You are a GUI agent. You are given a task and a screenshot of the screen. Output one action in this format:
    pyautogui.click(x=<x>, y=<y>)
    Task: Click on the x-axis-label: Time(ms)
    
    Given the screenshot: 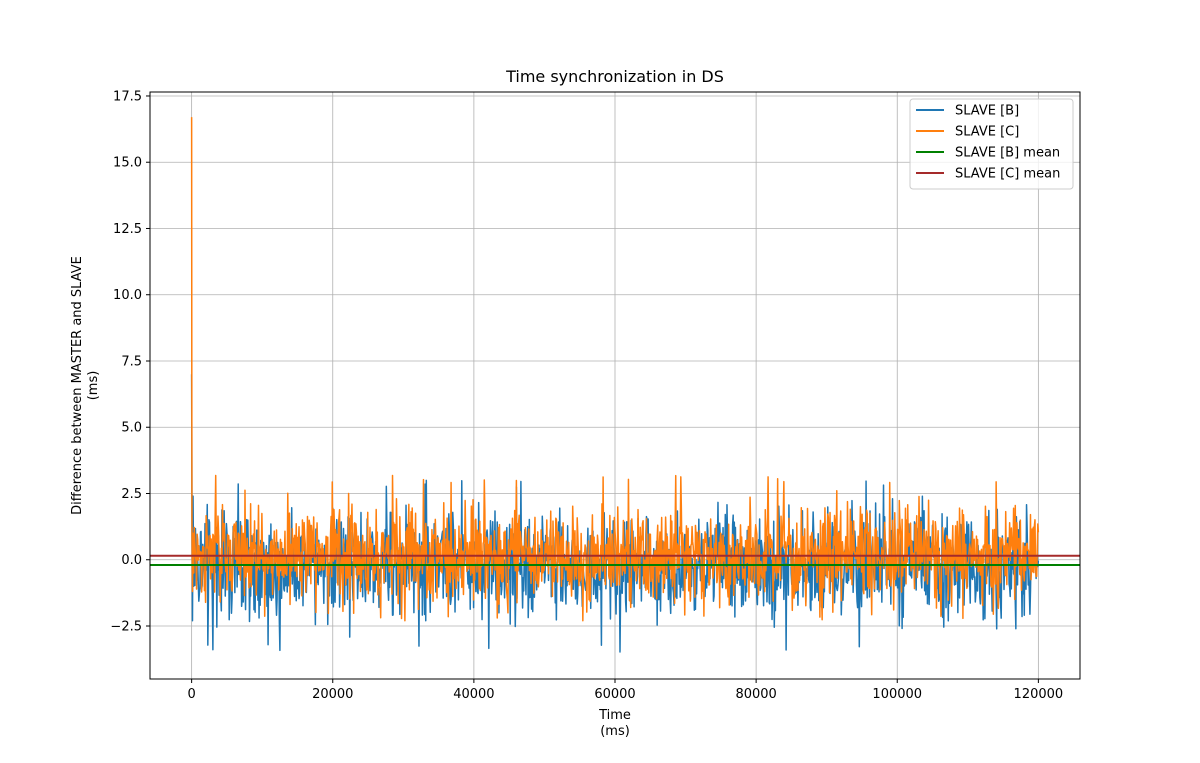 What is the action you would take?
    pyautogui.click(x=614, y=723)
    